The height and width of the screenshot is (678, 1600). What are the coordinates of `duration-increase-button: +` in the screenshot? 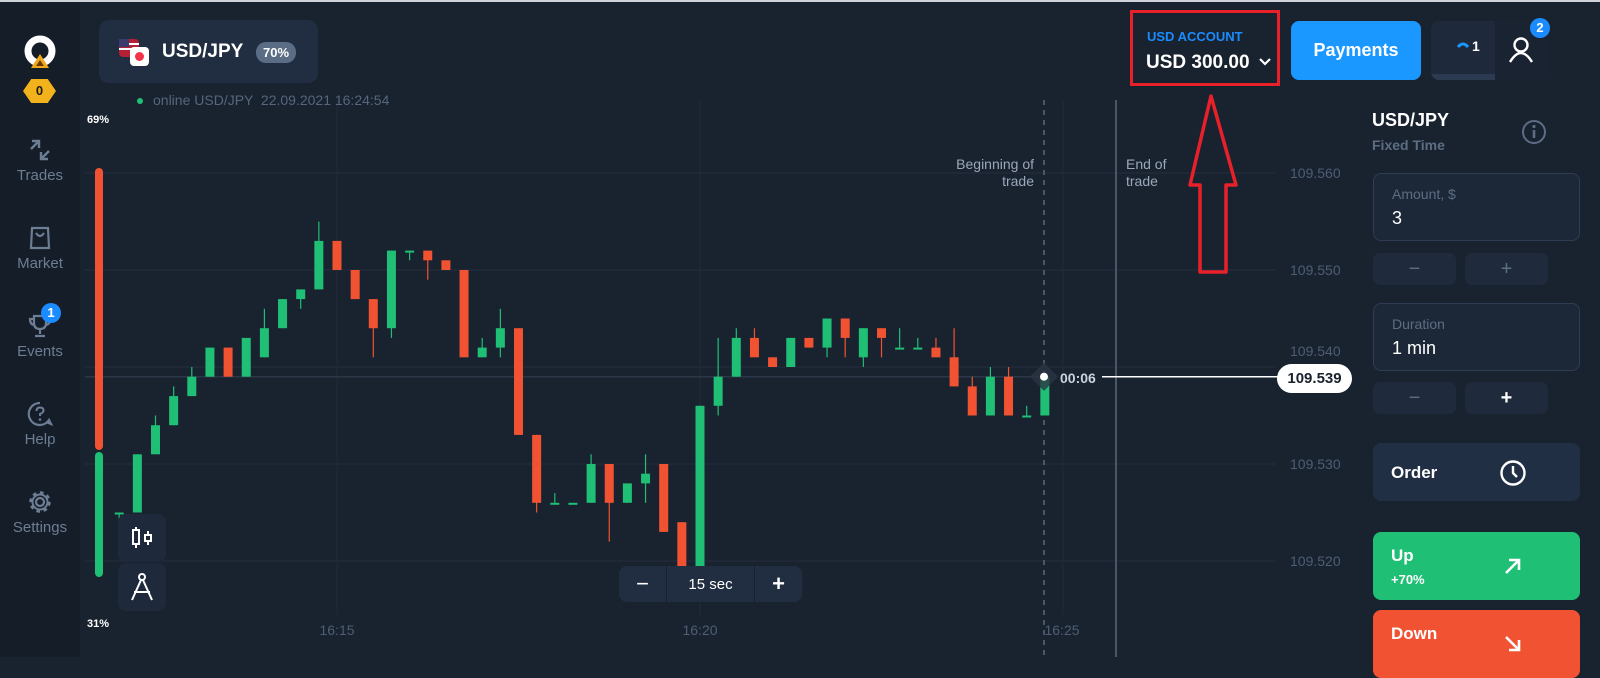 It's located at (1506, 398).